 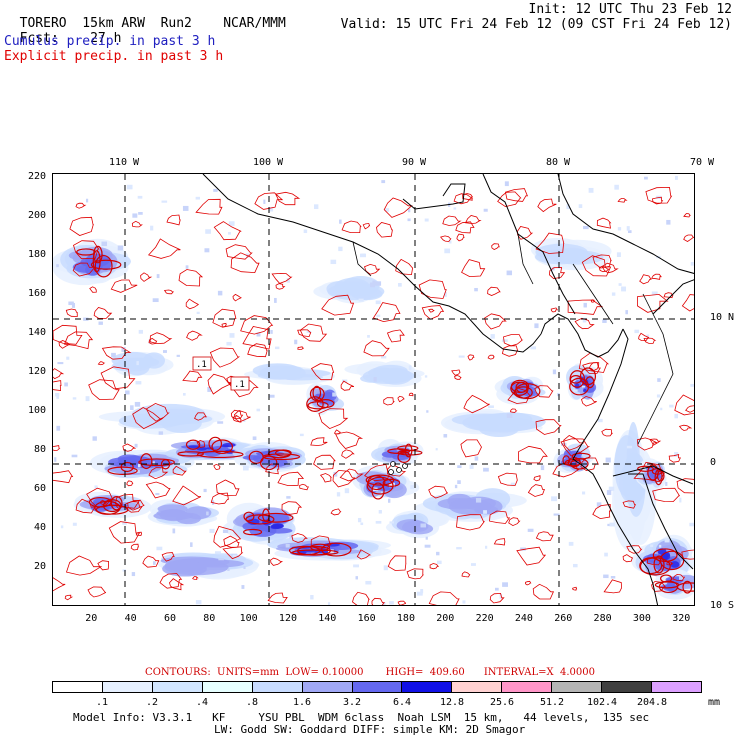 What do you see at coordinates (652, 702) in the screenshot?
I see `legend-value: 204.8` at bounding box center [652, 702].